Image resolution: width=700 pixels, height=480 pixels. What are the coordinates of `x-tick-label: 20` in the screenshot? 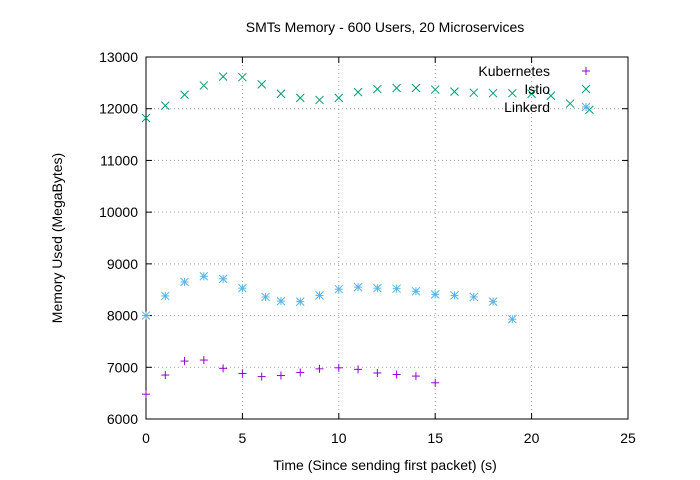 It's located at (532, 438).